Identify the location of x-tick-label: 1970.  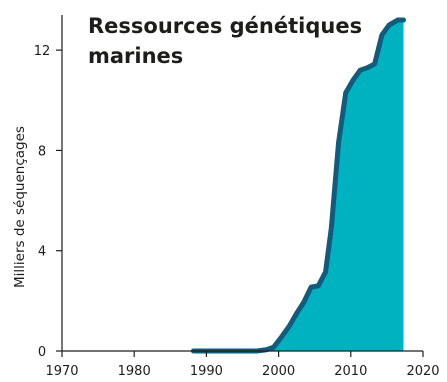
(61, 371).